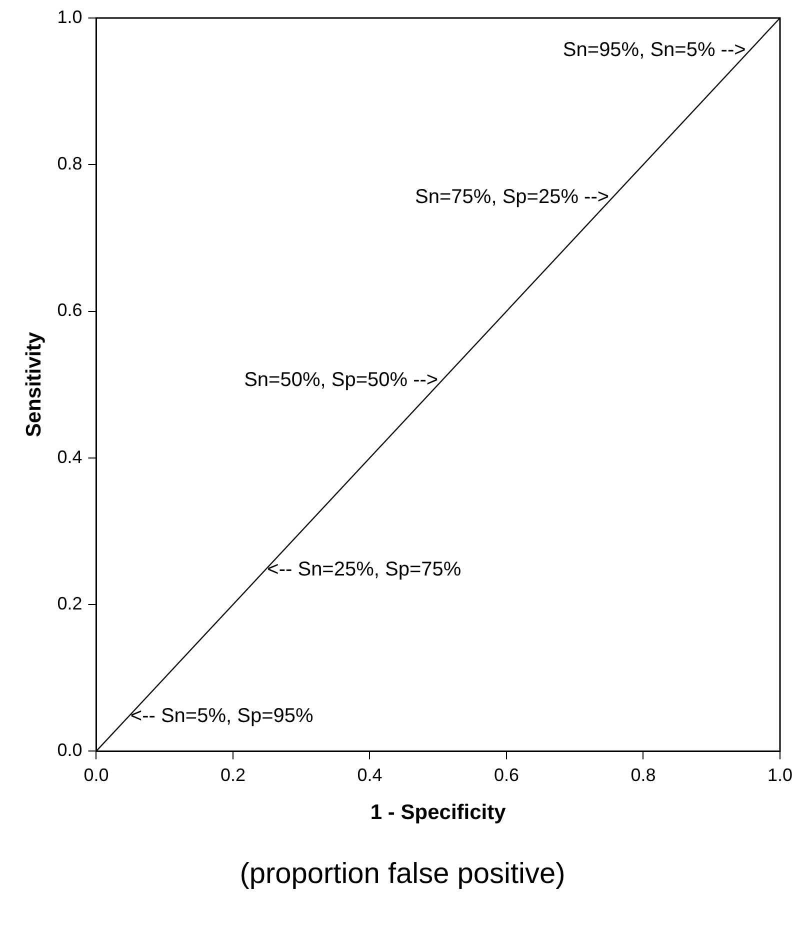 This screenshot has width=805, height=929. What do you see at coordinates (69, 16) in the screenshot?
I see `y-tick-label: 1.0` at bounding box center [69, 16].